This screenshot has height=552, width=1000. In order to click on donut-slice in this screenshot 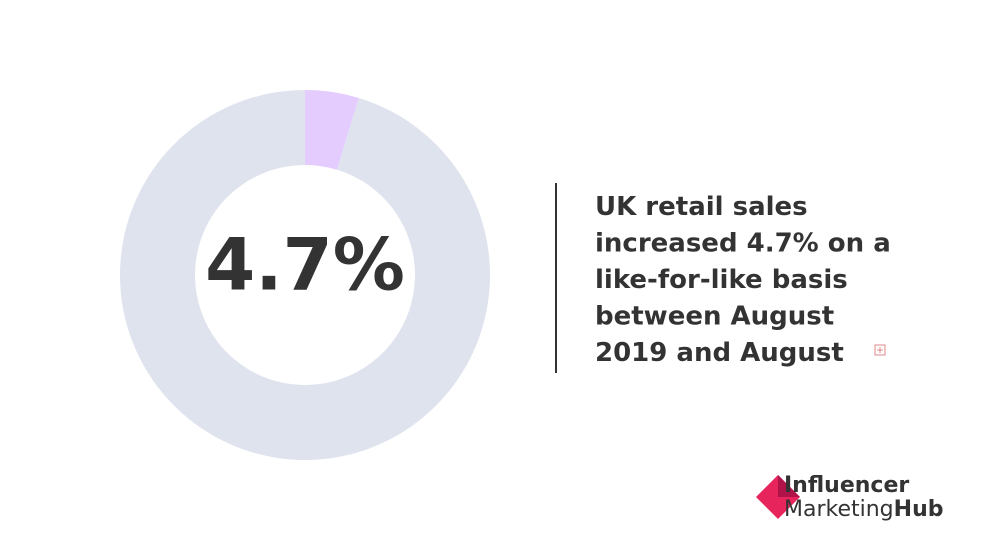, I will do `click(332, 130)`.